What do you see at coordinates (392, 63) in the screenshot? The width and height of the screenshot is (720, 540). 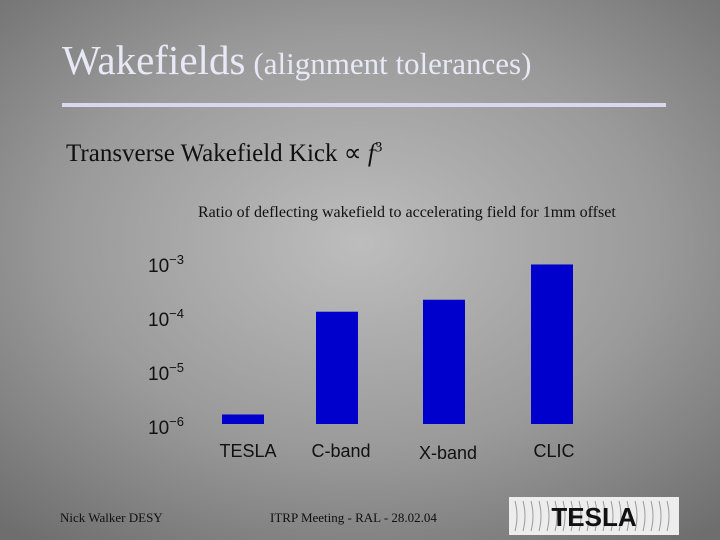 I see `slide-title-sub: (alignment tolerances)` at bounding box center [392, 63].